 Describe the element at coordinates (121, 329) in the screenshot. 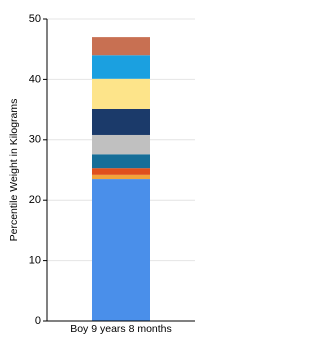

I see `x-tick-label: Boy 9 years 8 months` at that location.